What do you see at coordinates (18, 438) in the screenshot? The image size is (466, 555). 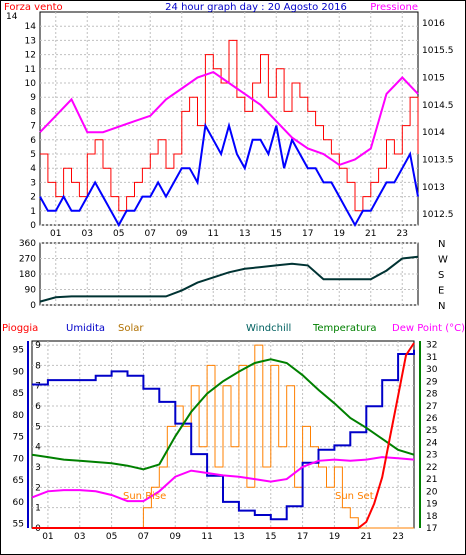 I see `humidity-y-tick-label: 75` at bounding box center [18, 438].